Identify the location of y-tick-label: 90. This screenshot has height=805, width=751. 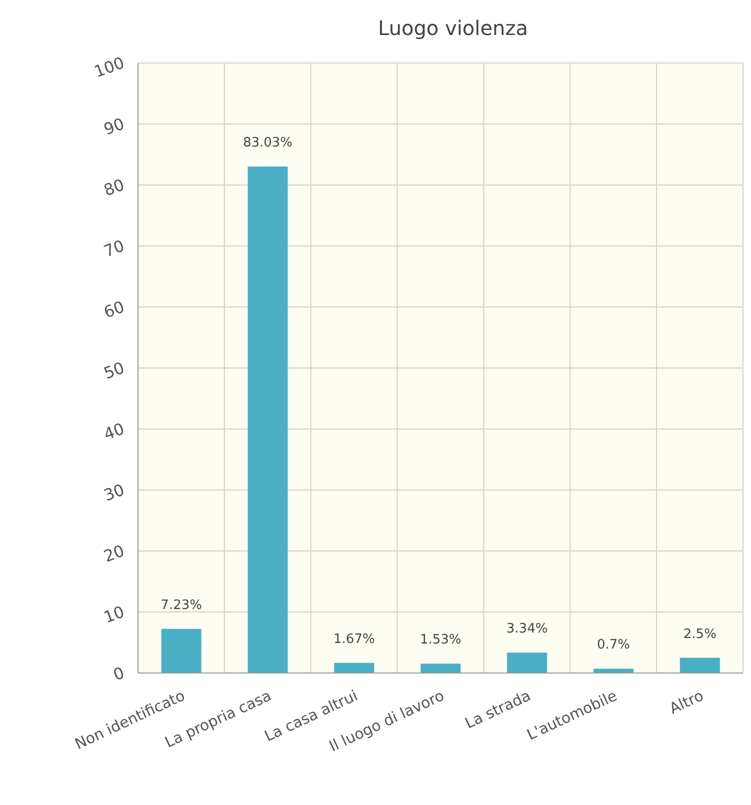
(114, 126).